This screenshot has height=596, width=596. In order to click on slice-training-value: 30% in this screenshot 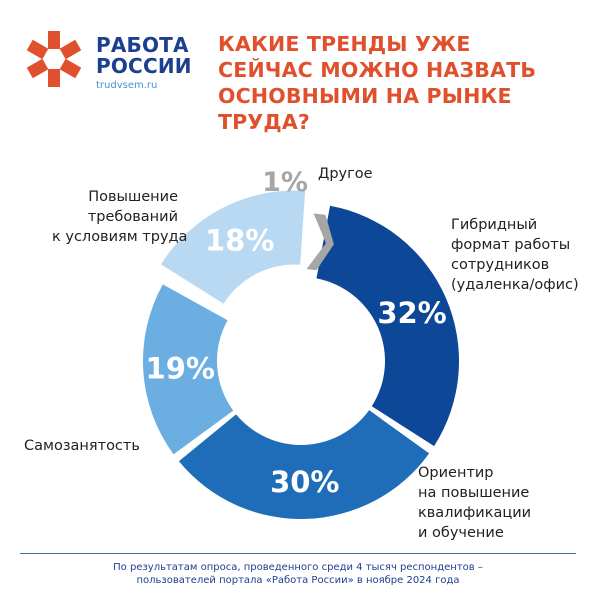, I will do `click(304, 482)`.